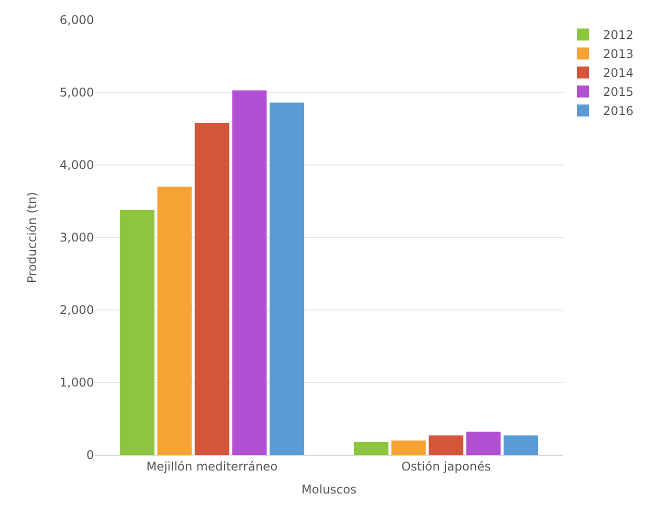 The height and width of the screenshot is (530, 651). I want to click on y-tick-label: 6,000, so click(77, 20).